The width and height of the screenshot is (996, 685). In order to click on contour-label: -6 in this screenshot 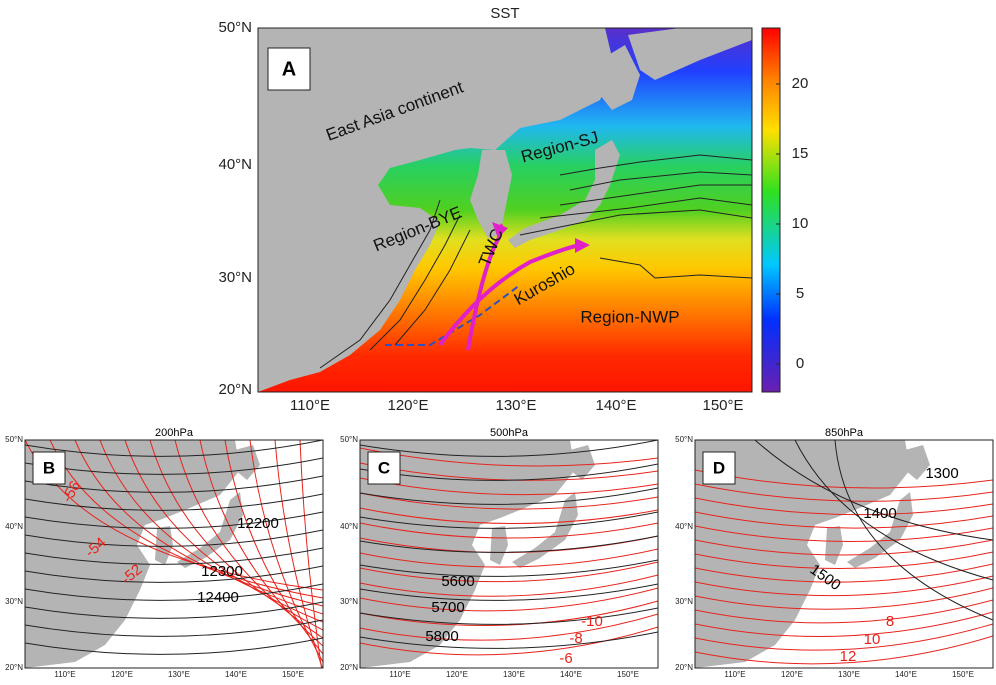, I will do `click(565, 658)`.